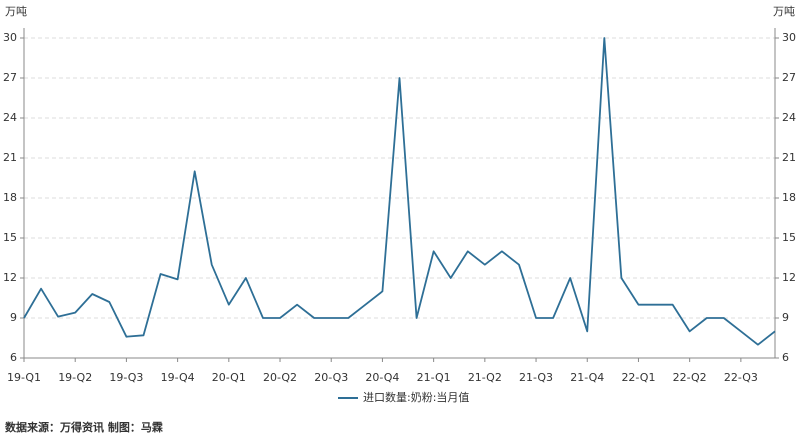  I want to click on y2-tick-label: 24, so click(789, 117).